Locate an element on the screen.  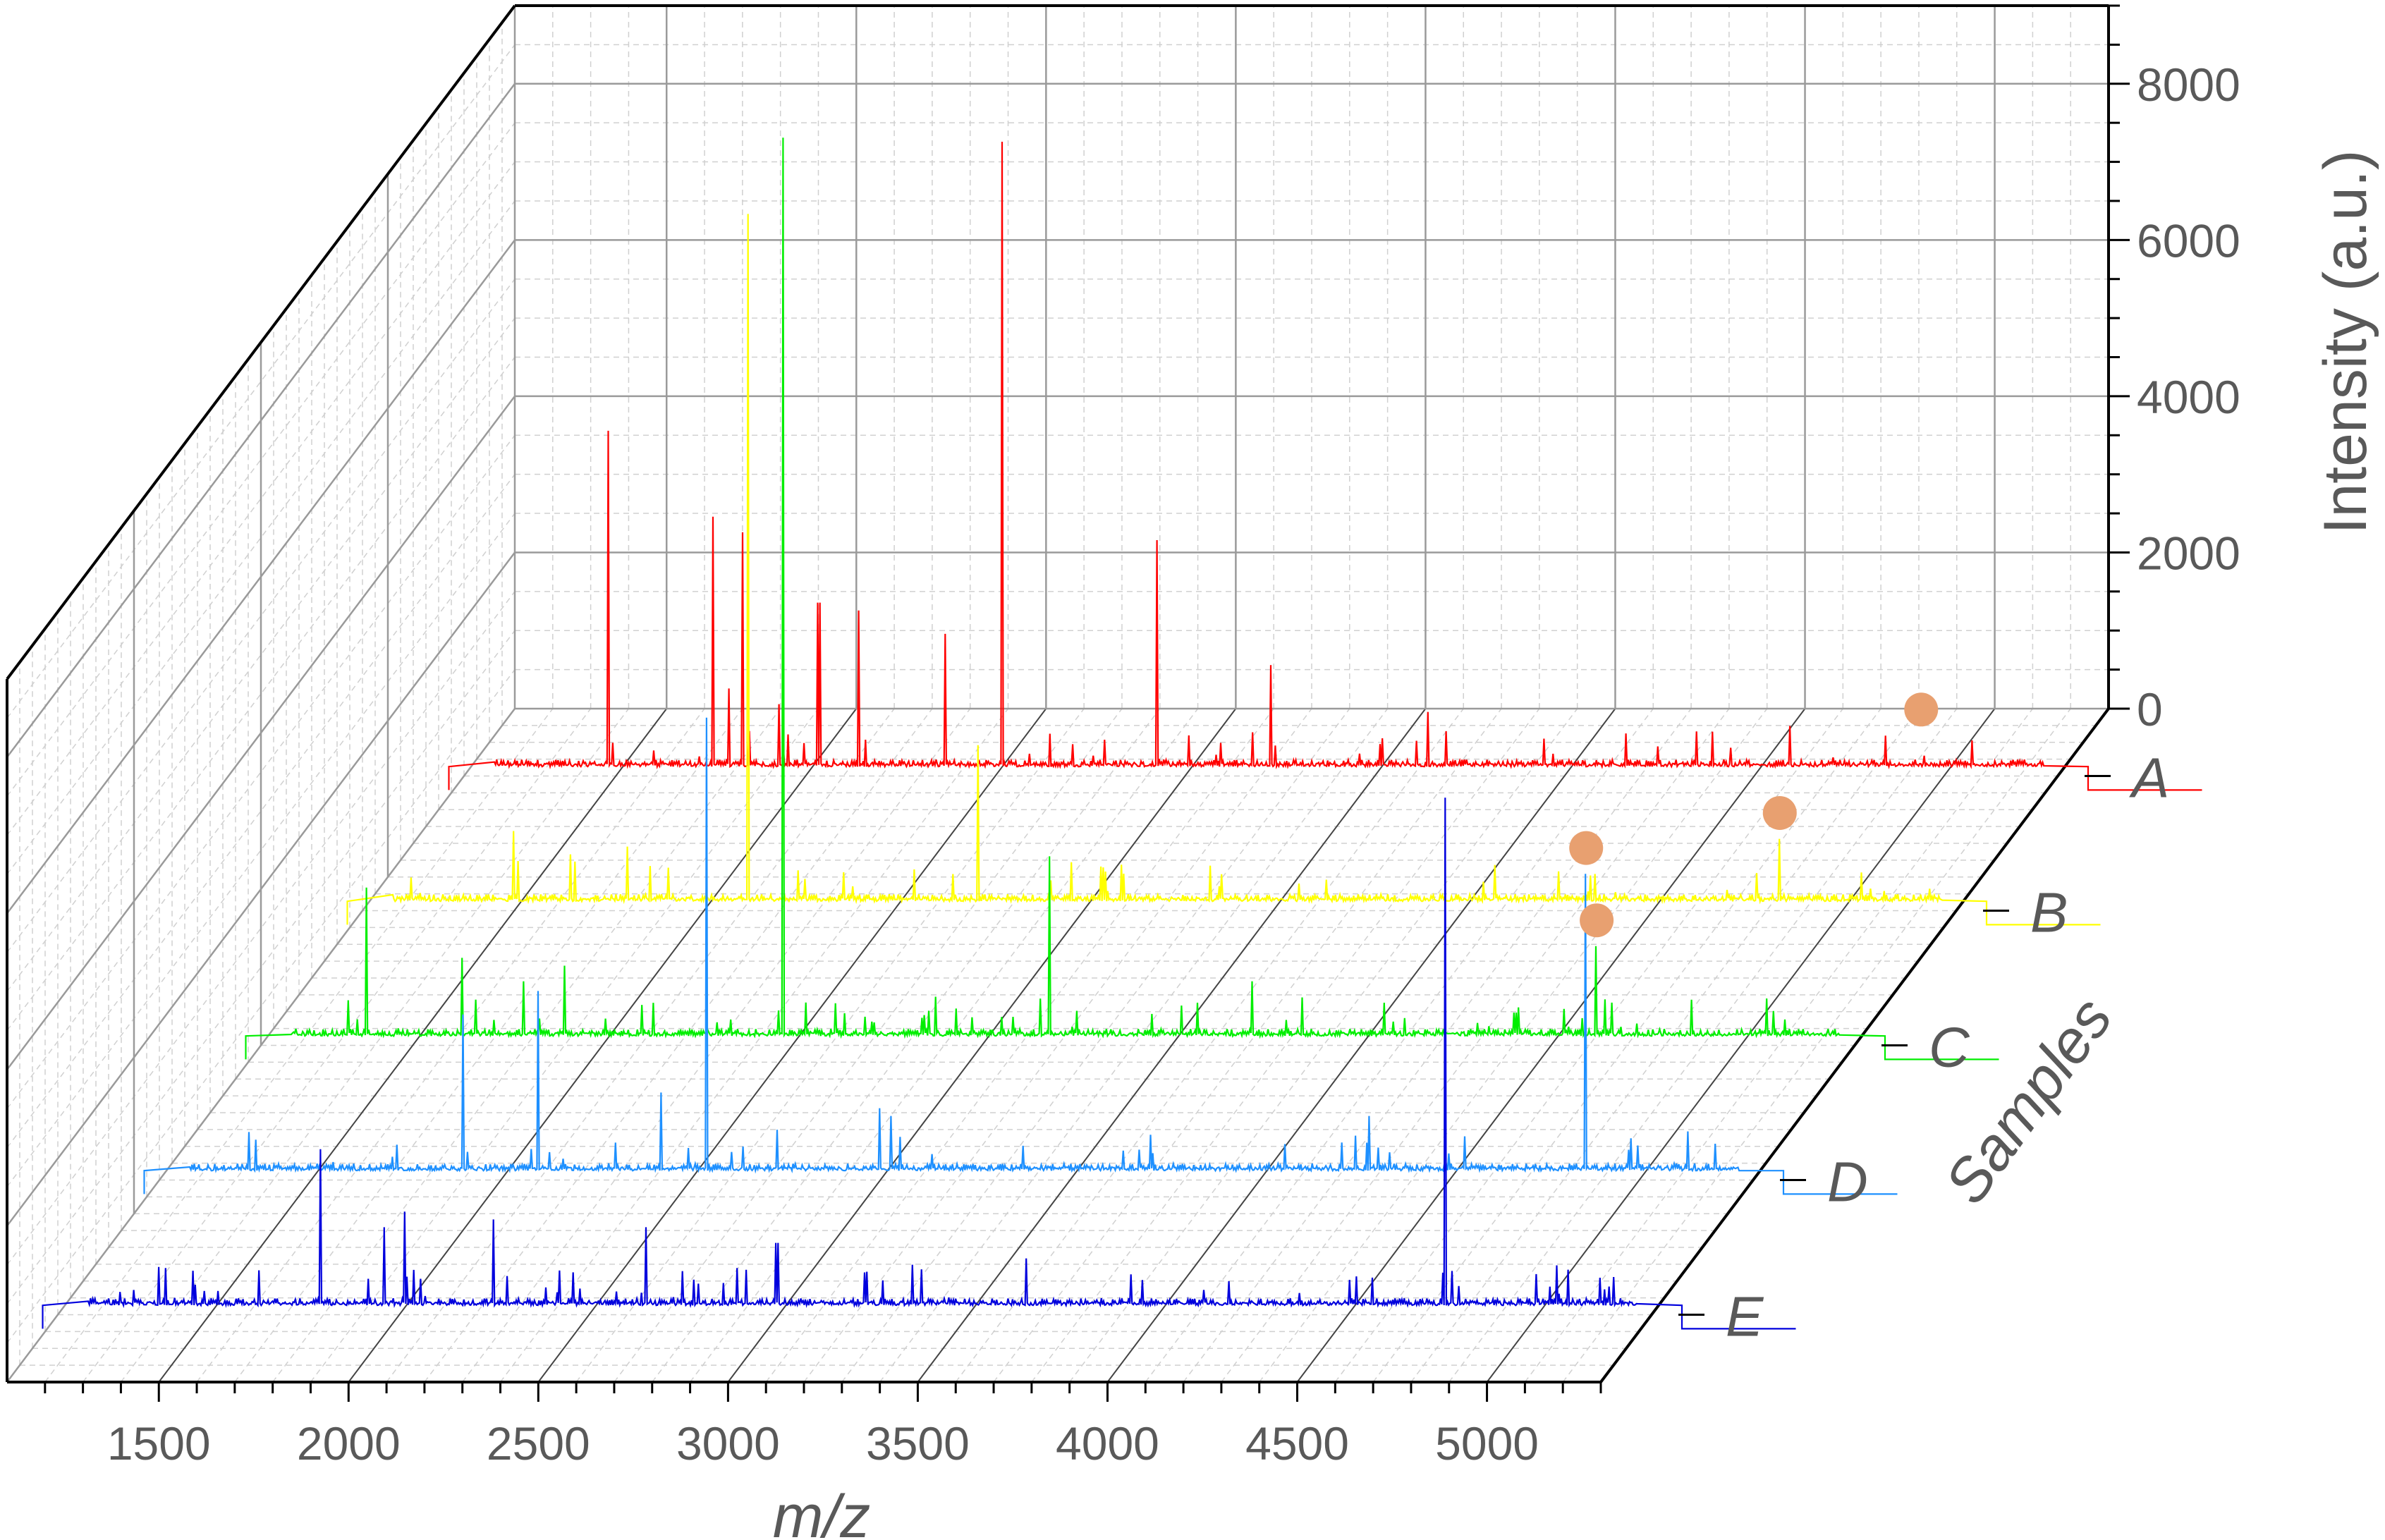
x-tick-label: 3500 is located at coordinates (918, 1443).